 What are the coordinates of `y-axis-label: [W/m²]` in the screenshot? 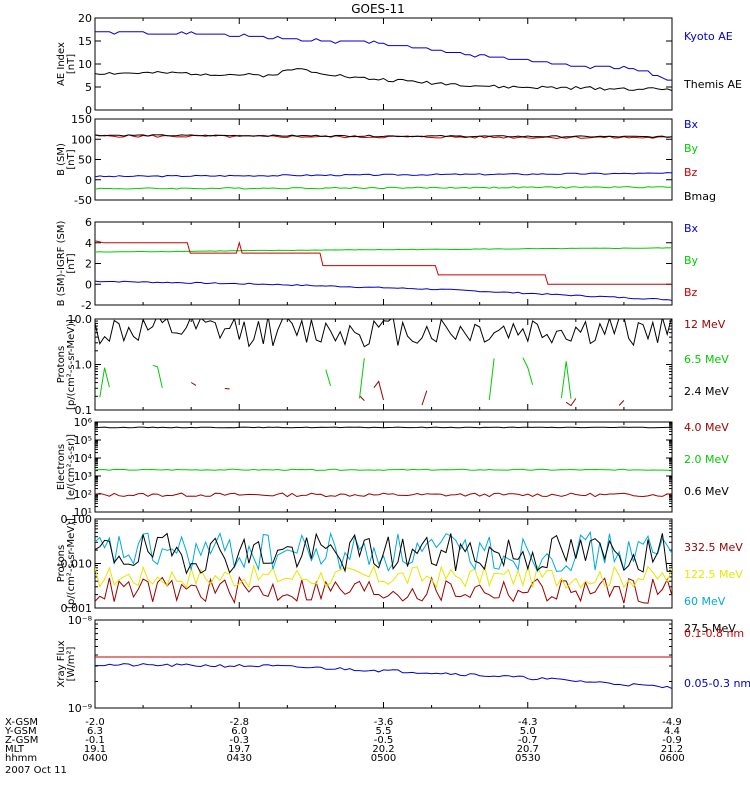 It's located at (71, 663).